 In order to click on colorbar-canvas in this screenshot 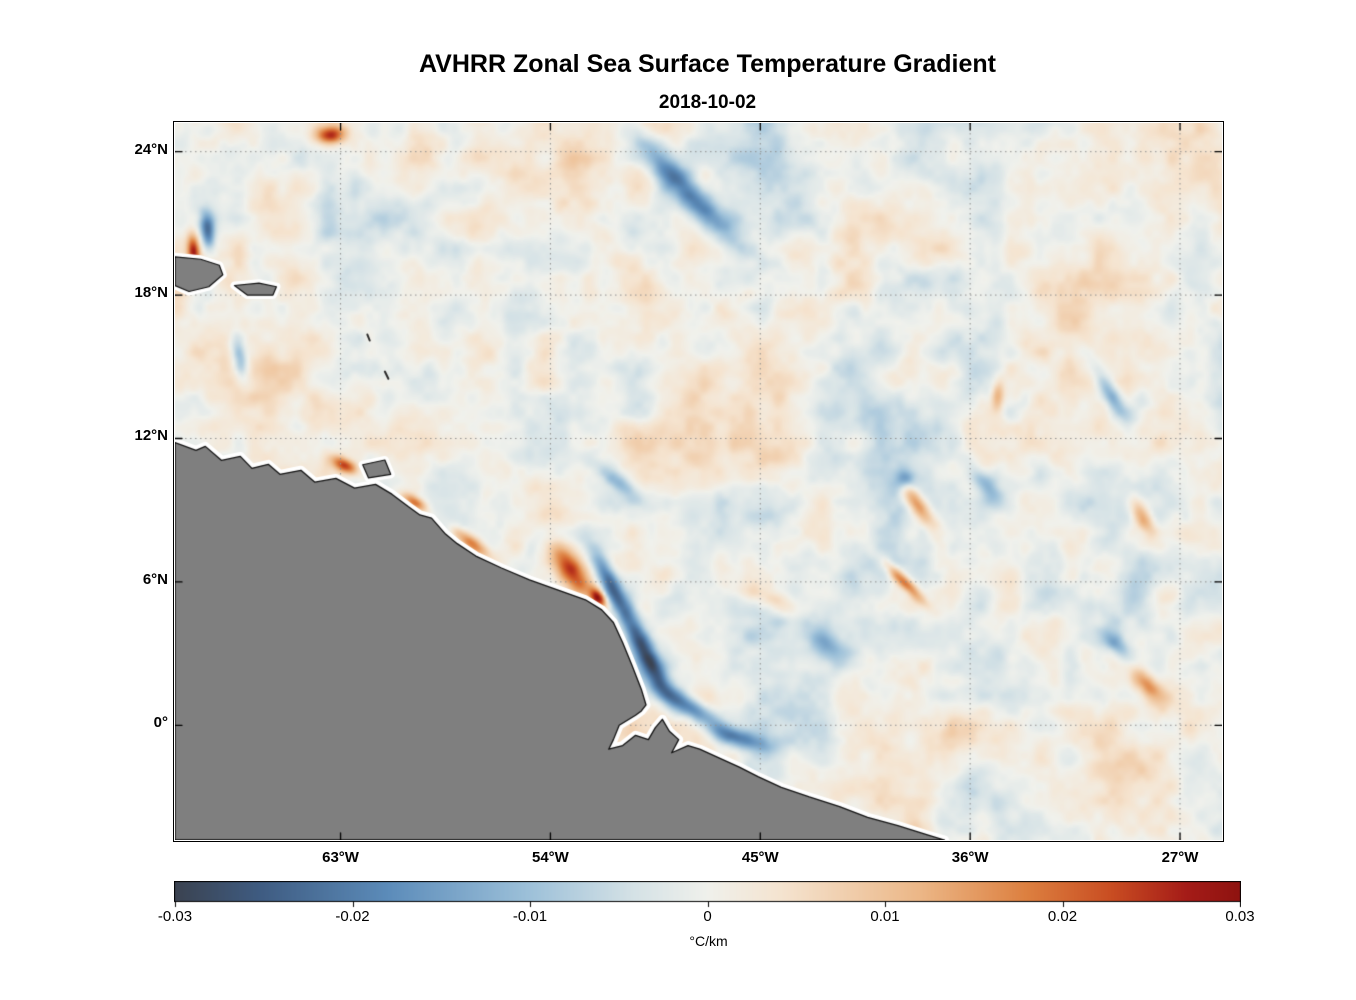, I will do `click(707, 894)`.